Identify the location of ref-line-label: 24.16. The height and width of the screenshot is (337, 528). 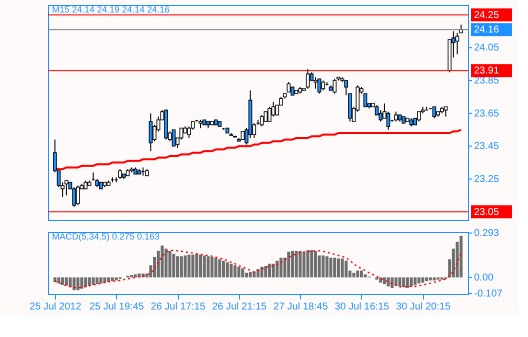
(487, 30).